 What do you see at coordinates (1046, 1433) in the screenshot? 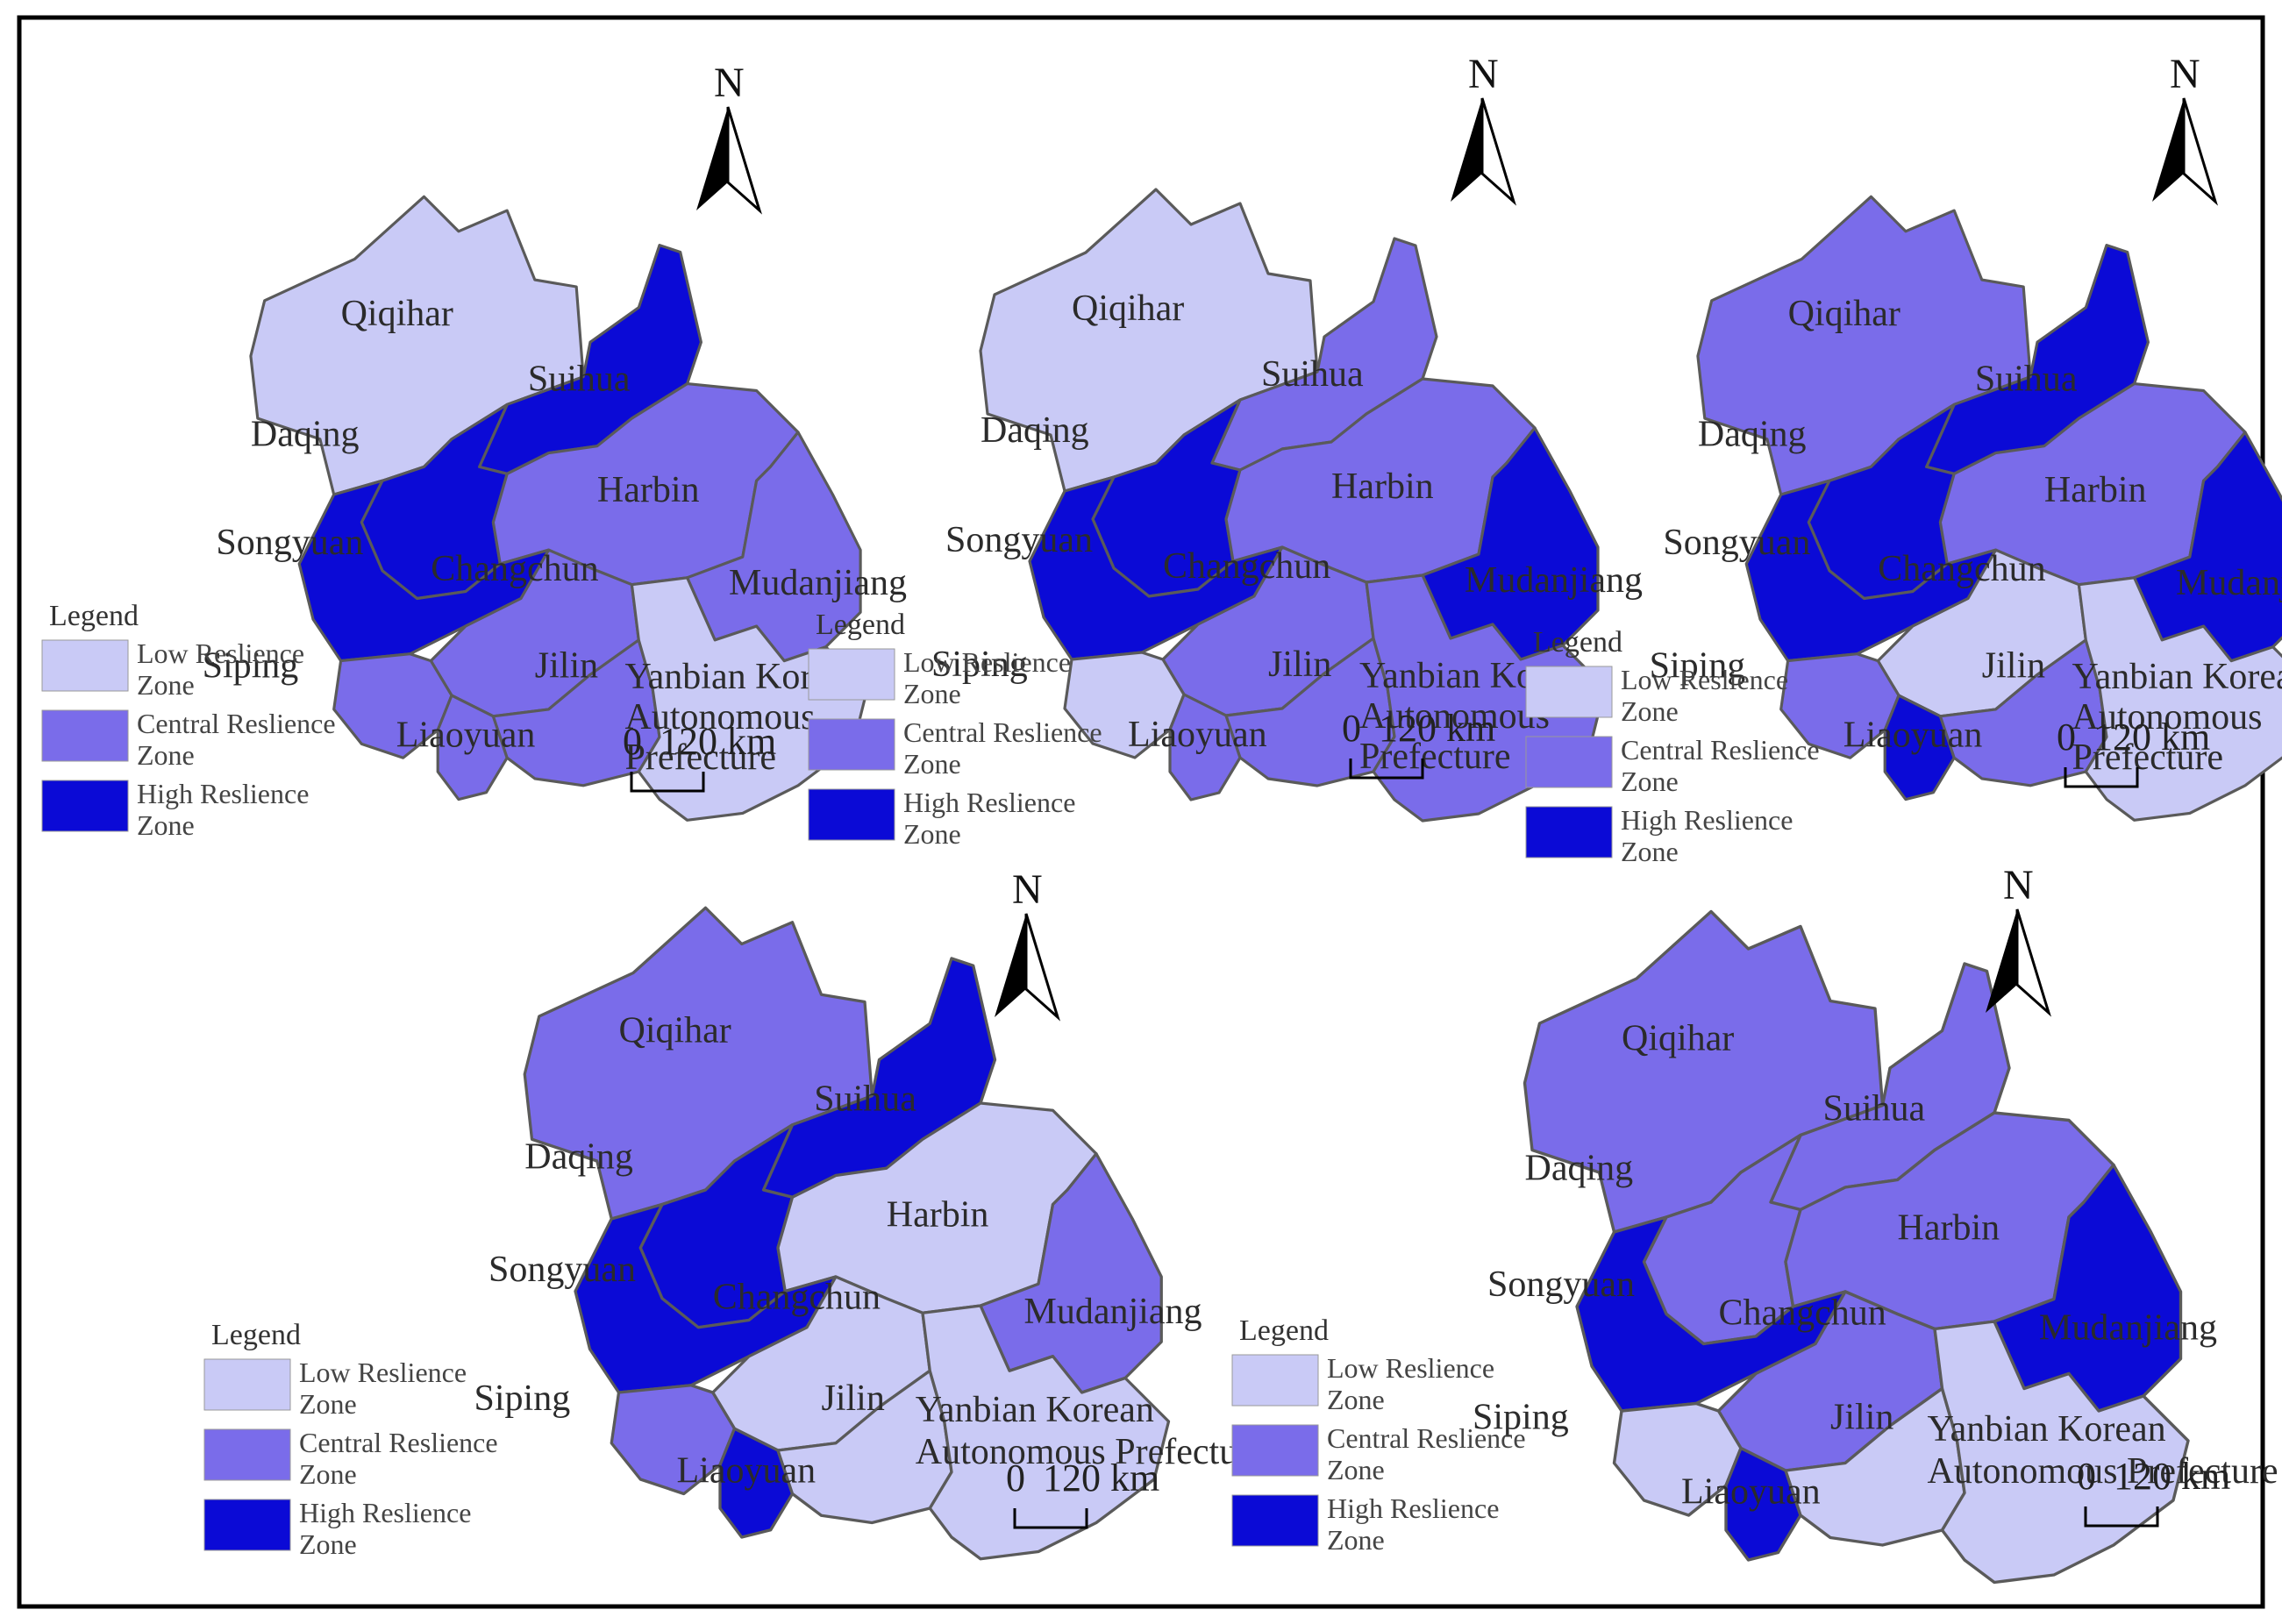
I see `region-yanbian` at bounding box center [1046, 1433].